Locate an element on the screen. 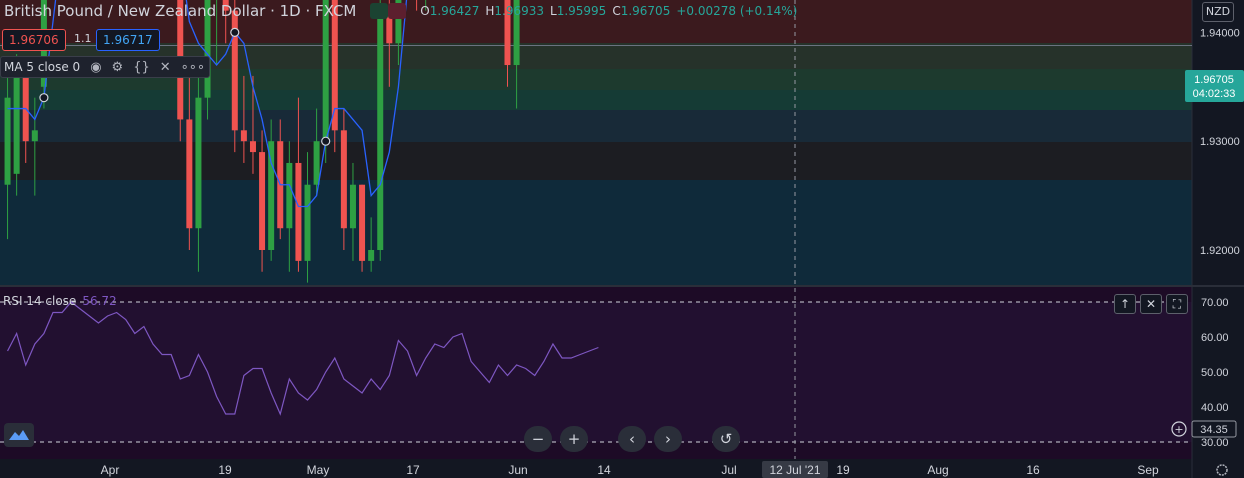  rsi-tick-label: 70.00 is located at coordinates (1215, 303).